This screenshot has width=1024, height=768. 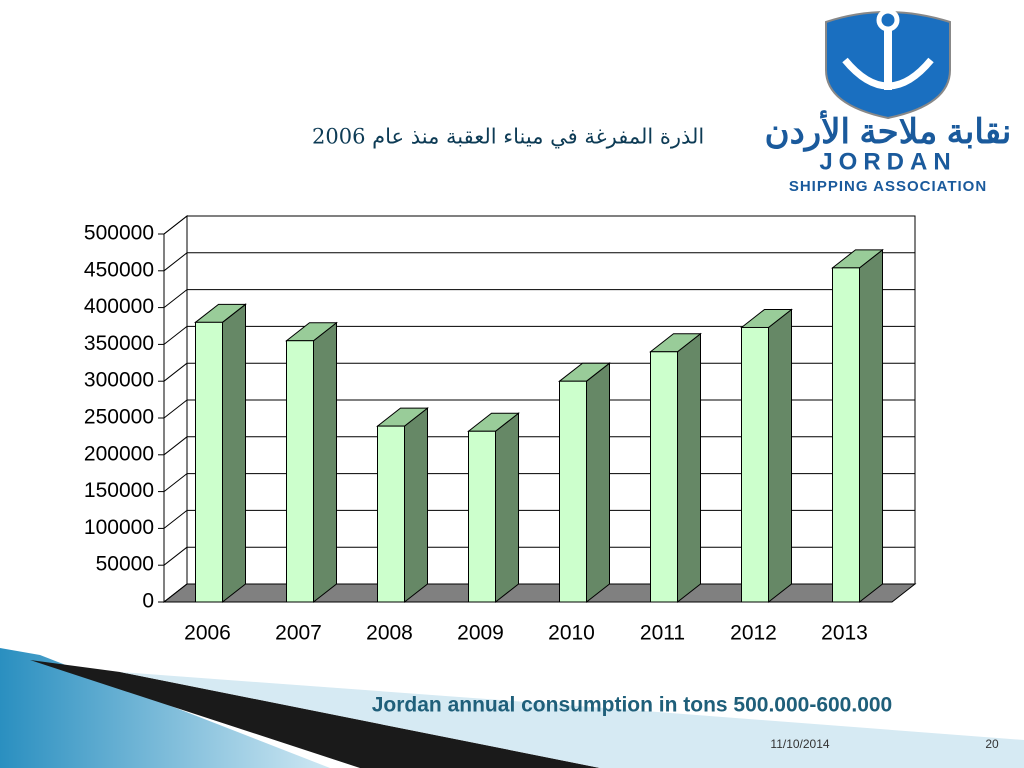 What do you see at coordinates (888, 60) in the screenshot?
I see `logo-anchor` at bounding box center [888, 60].